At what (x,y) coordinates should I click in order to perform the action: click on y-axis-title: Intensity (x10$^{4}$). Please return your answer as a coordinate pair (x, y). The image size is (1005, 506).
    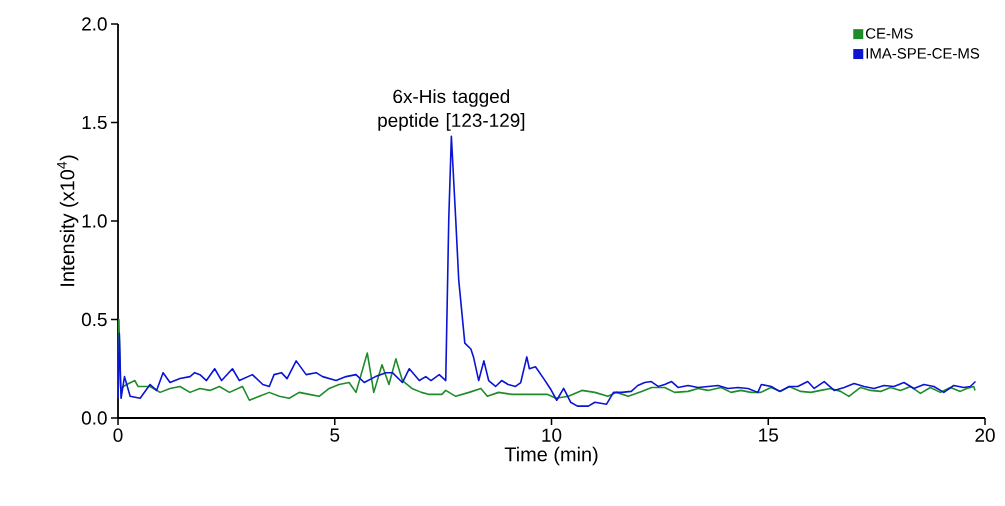
    Looking at the image, I should click on (68, 220).